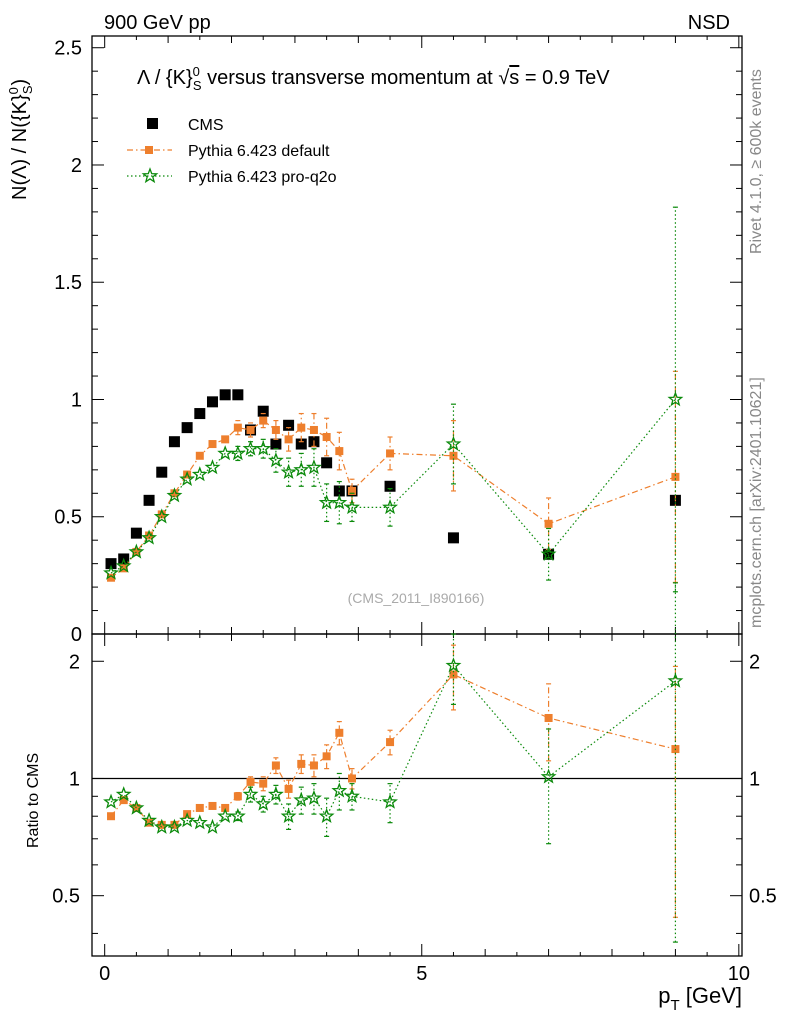 The image size is (786, 1024). I want to click on legend-marker-cms, so click(152, 123).